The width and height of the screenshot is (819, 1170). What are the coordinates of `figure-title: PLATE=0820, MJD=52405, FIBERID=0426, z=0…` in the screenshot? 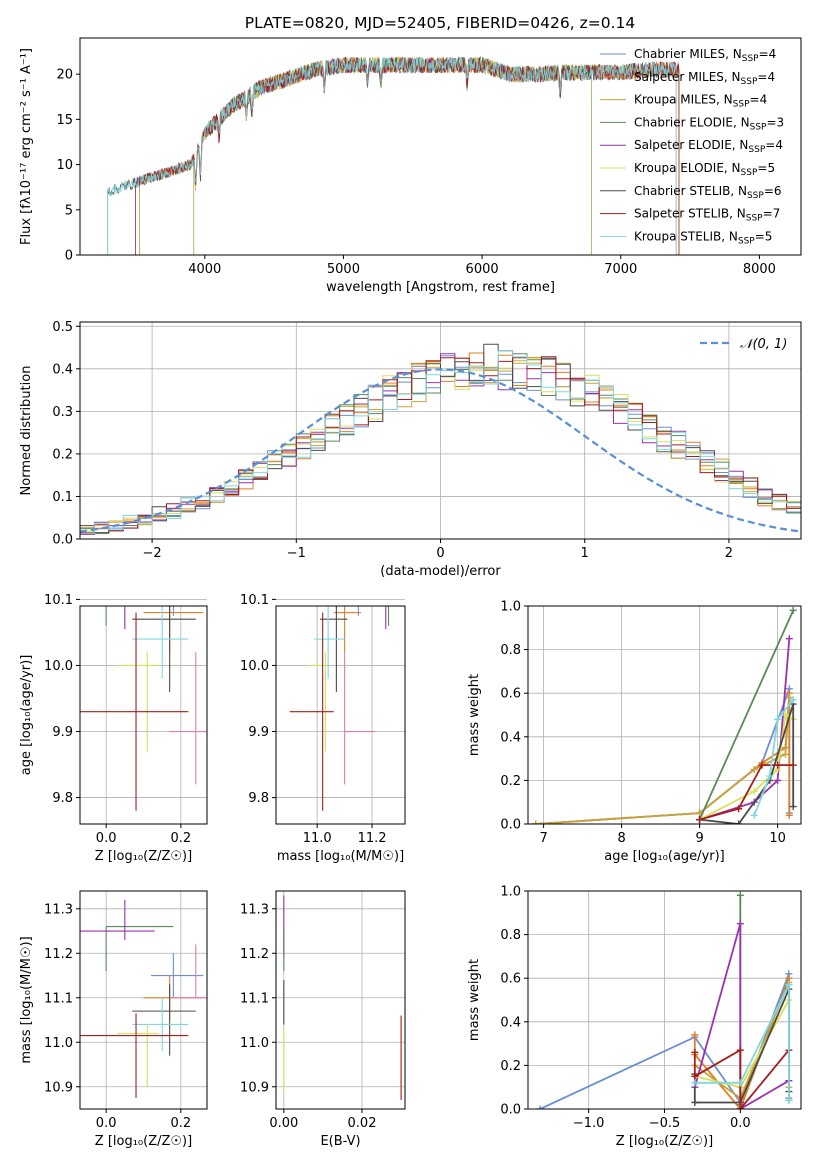 It's located at (440, 23).